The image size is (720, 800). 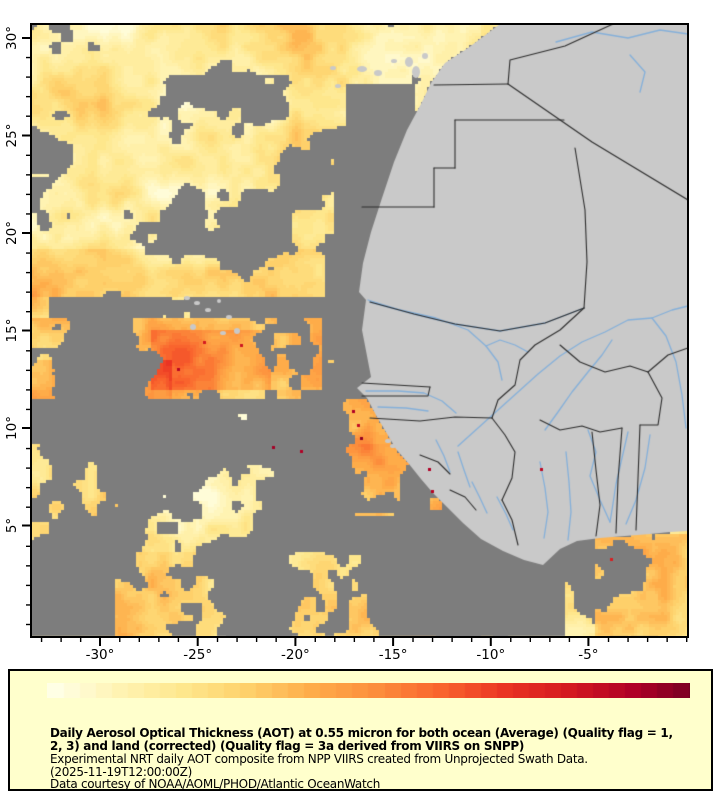 I want to click on x-axis-tick-label: -15°, so click(x=393, y=655).